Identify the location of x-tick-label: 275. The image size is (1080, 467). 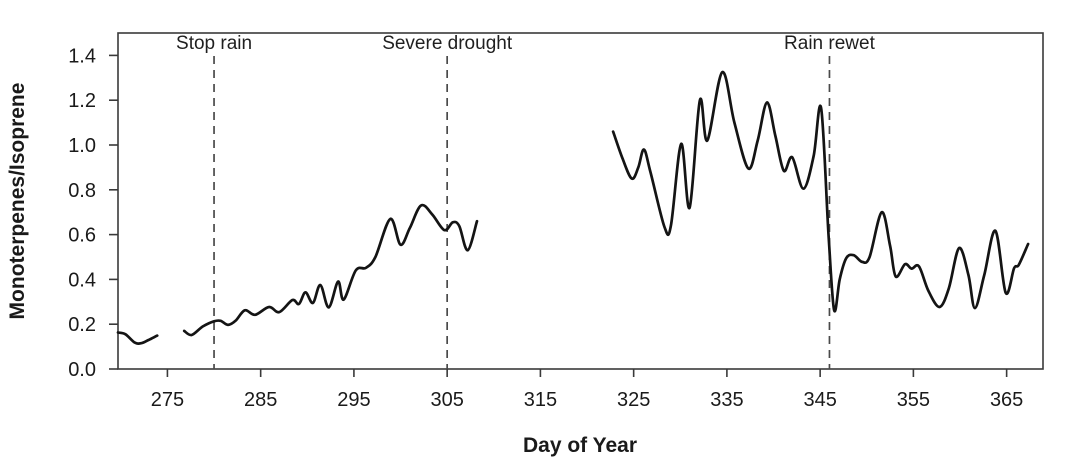
(167, 400).